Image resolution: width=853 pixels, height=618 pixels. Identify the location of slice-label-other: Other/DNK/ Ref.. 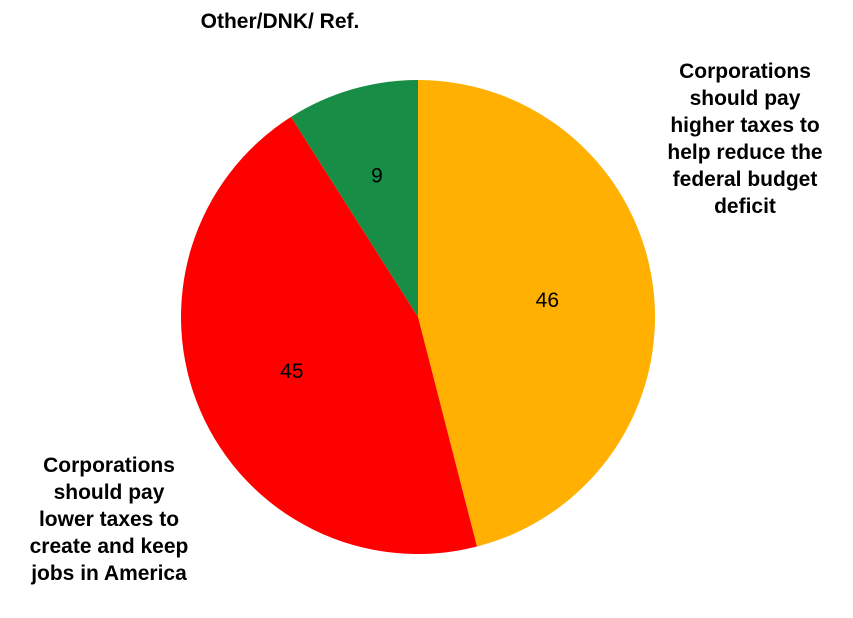
(280, 21).